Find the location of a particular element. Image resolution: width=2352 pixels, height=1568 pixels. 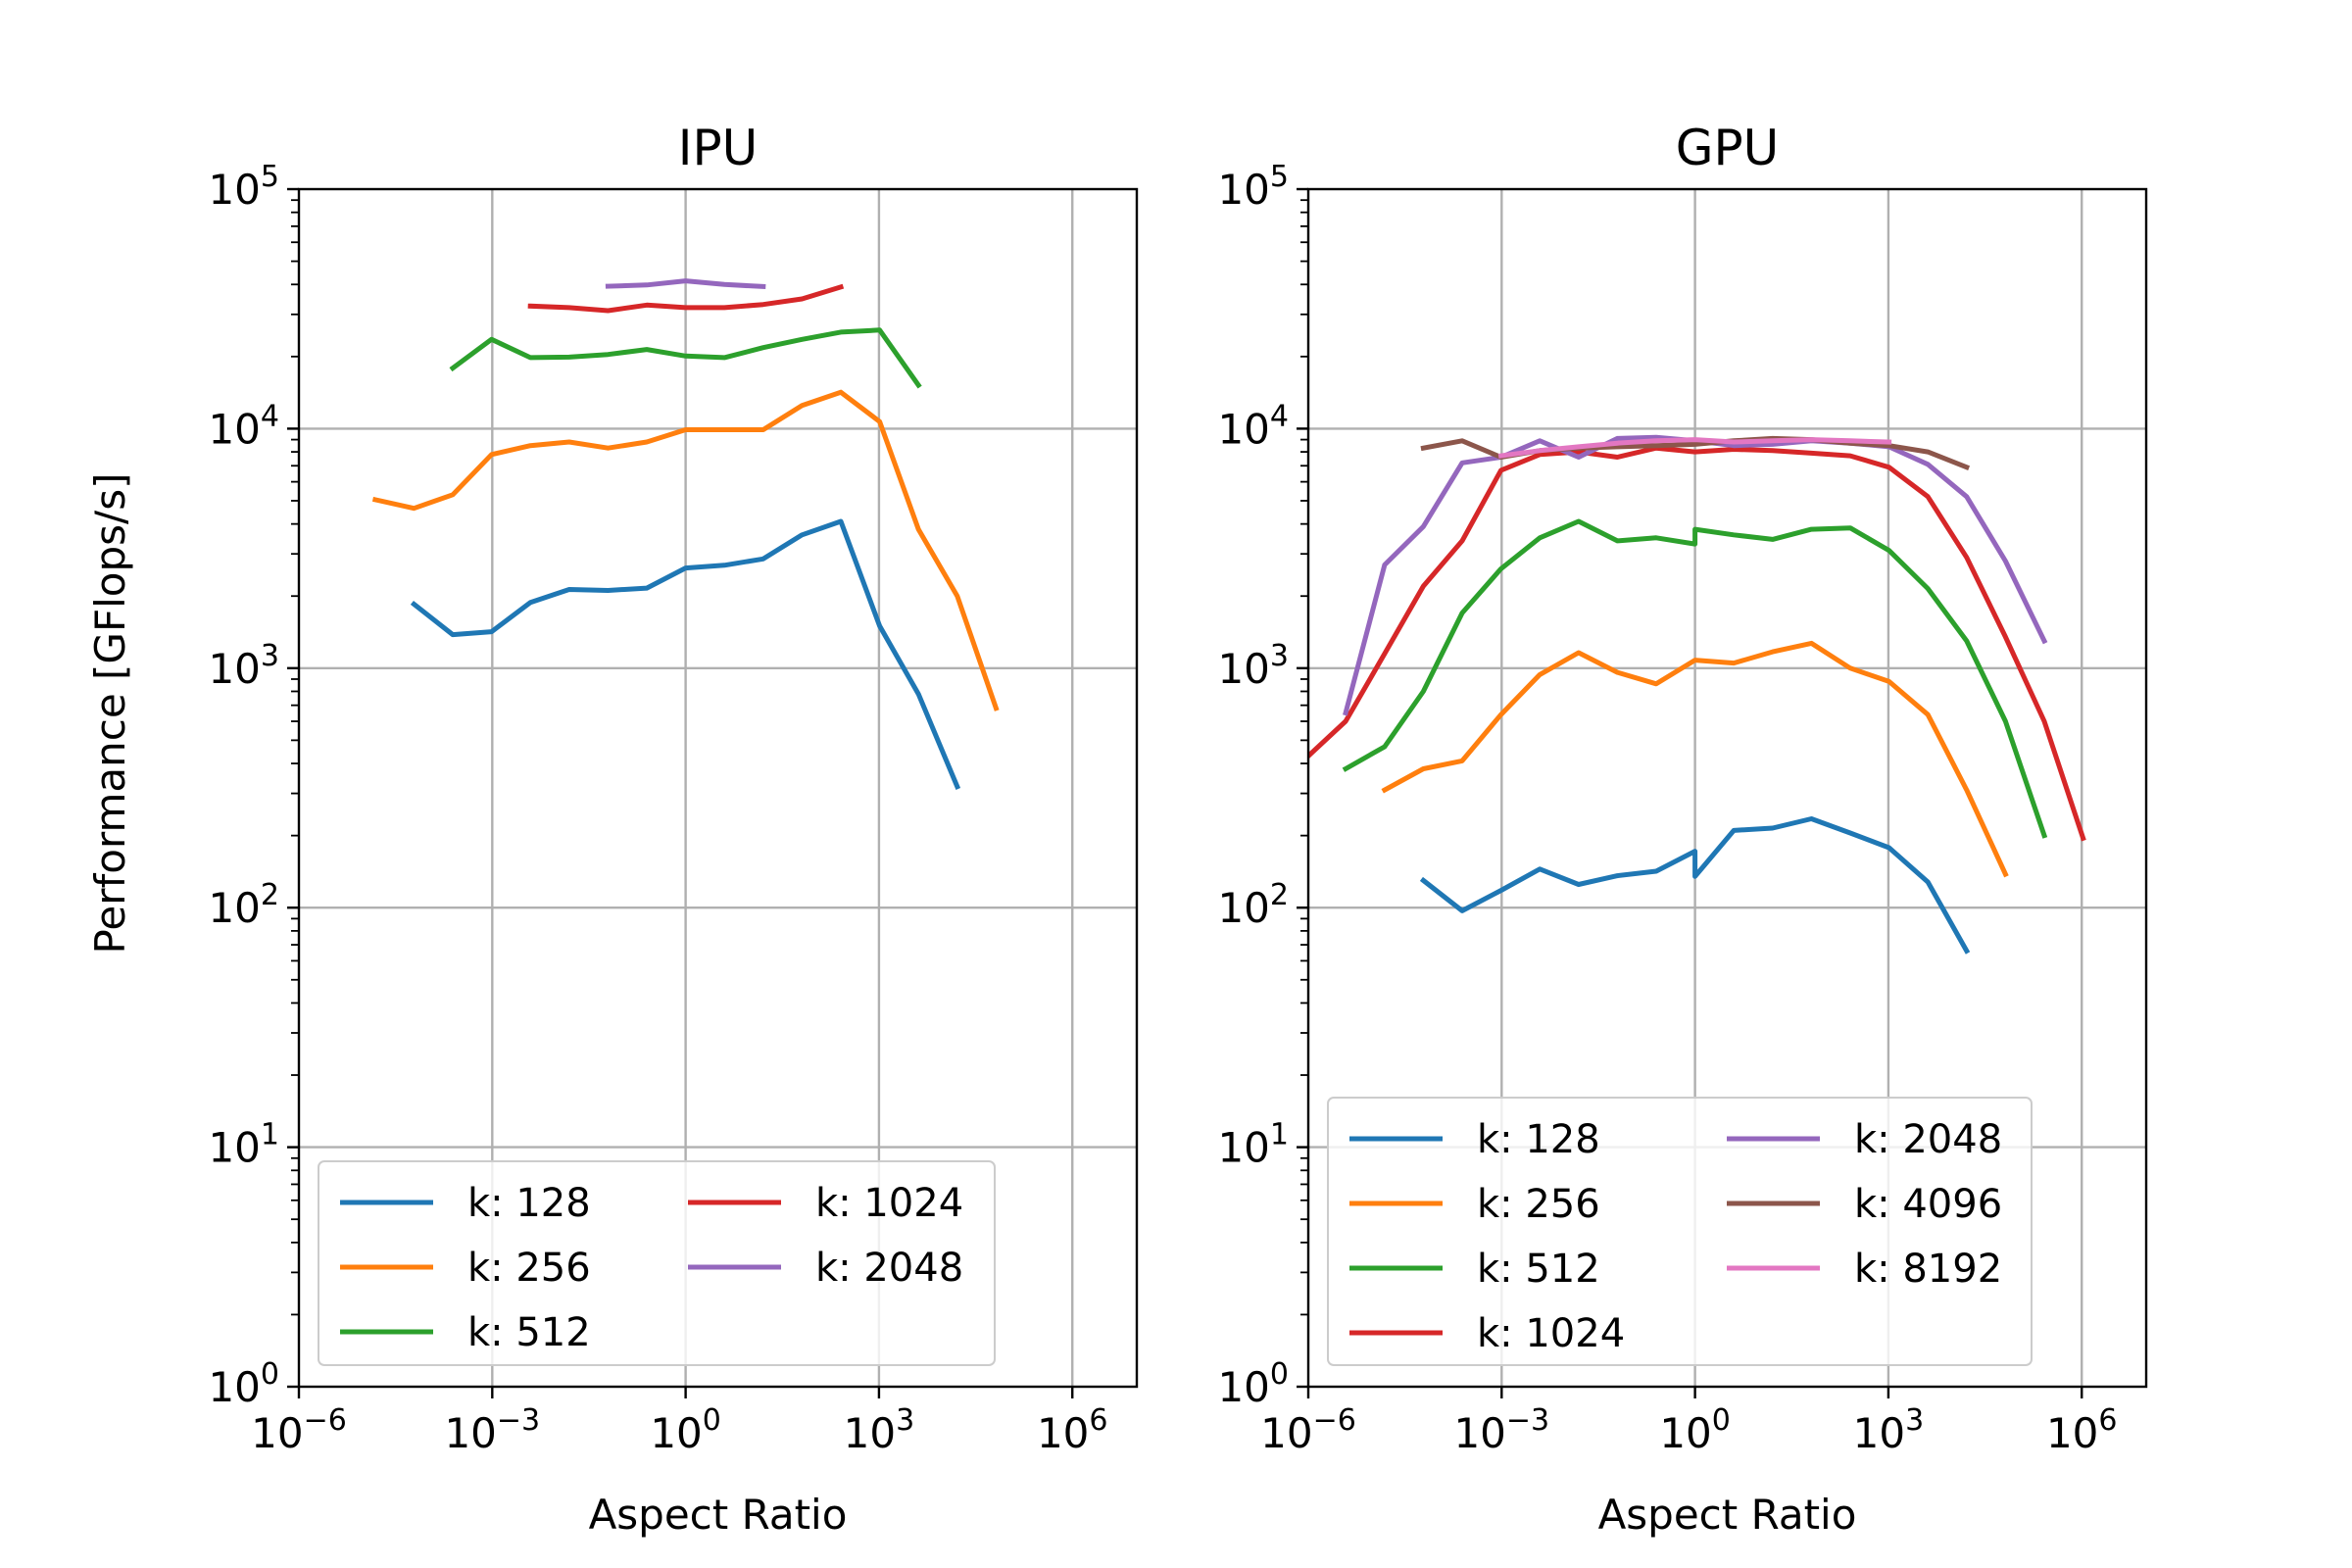

legend: k: 128 k: 256 k: 512 k: 1024 k: 2048 is located at coordinates (657, 1263).